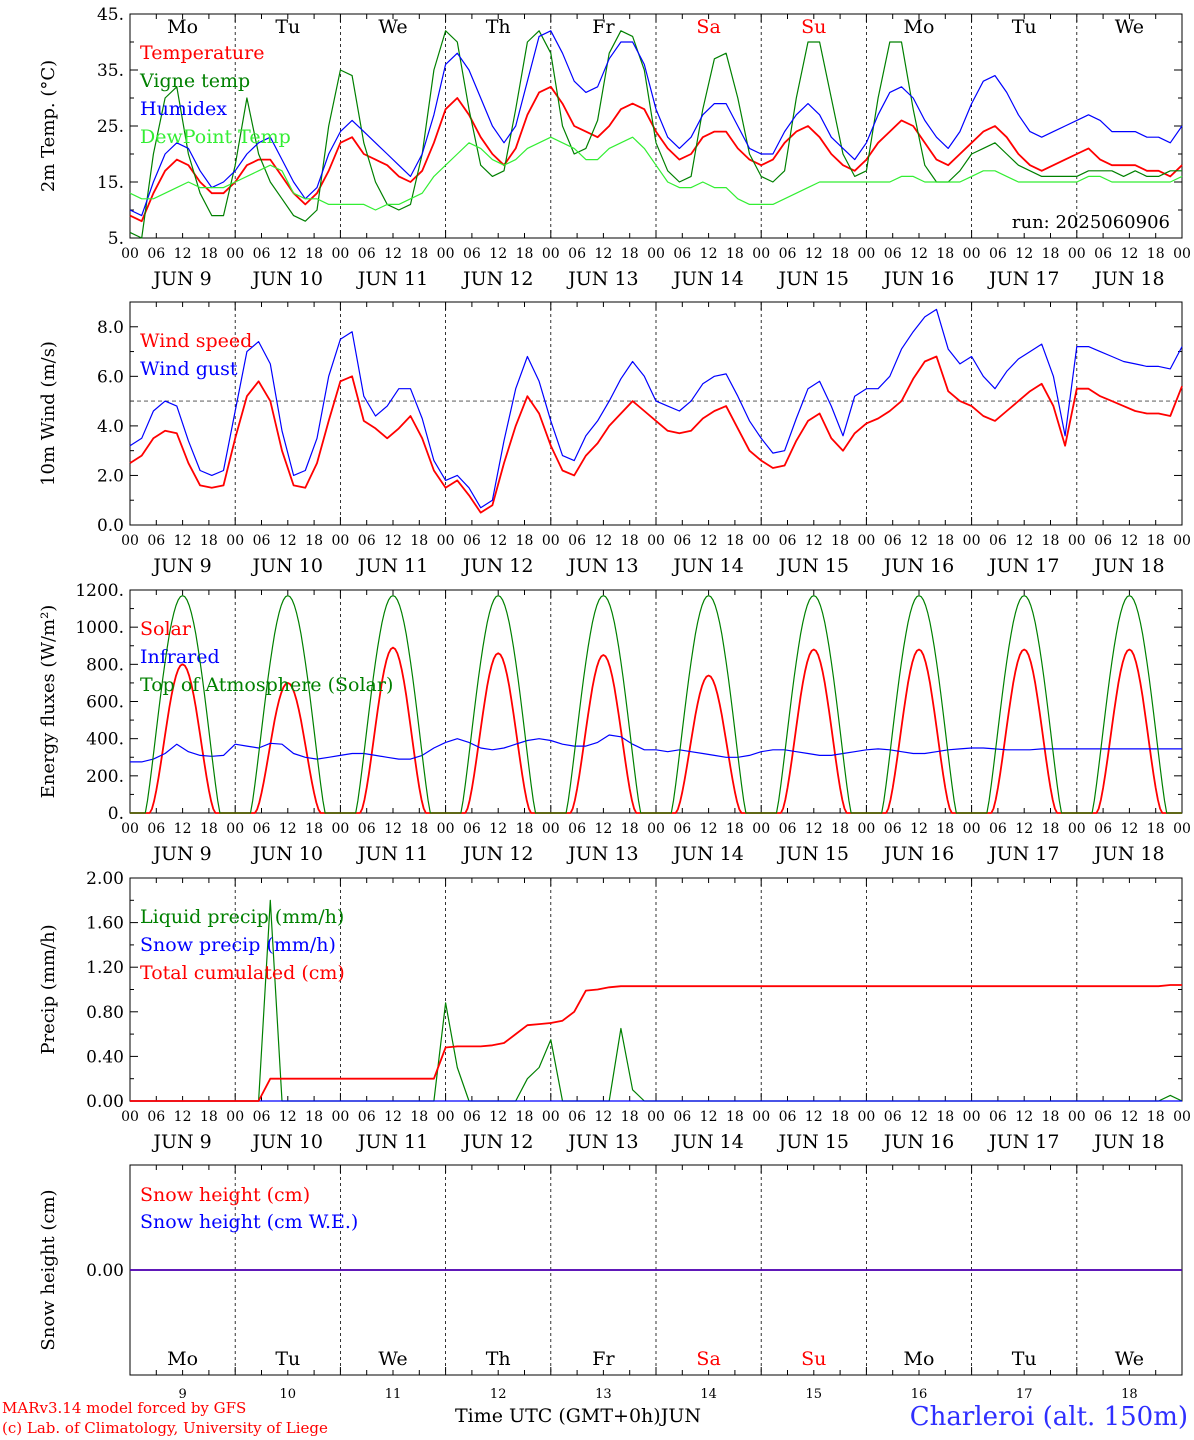  What do you see at coordinates (1129, 1393) in the screenshot?
I see `day-number-label: 18` at bounding box center [1129, 1393].